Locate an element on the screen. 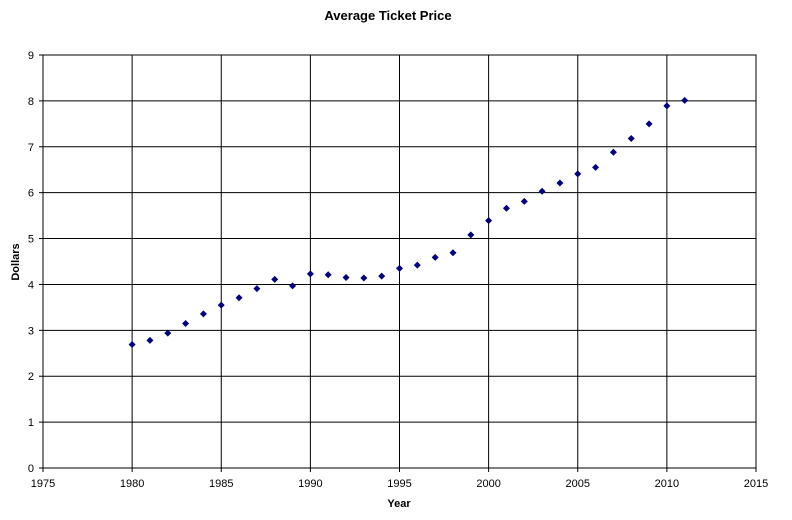 The width and height of the screenshot is (792, 520). x-tick-label: 1990 is located at coordinates (310, 484).